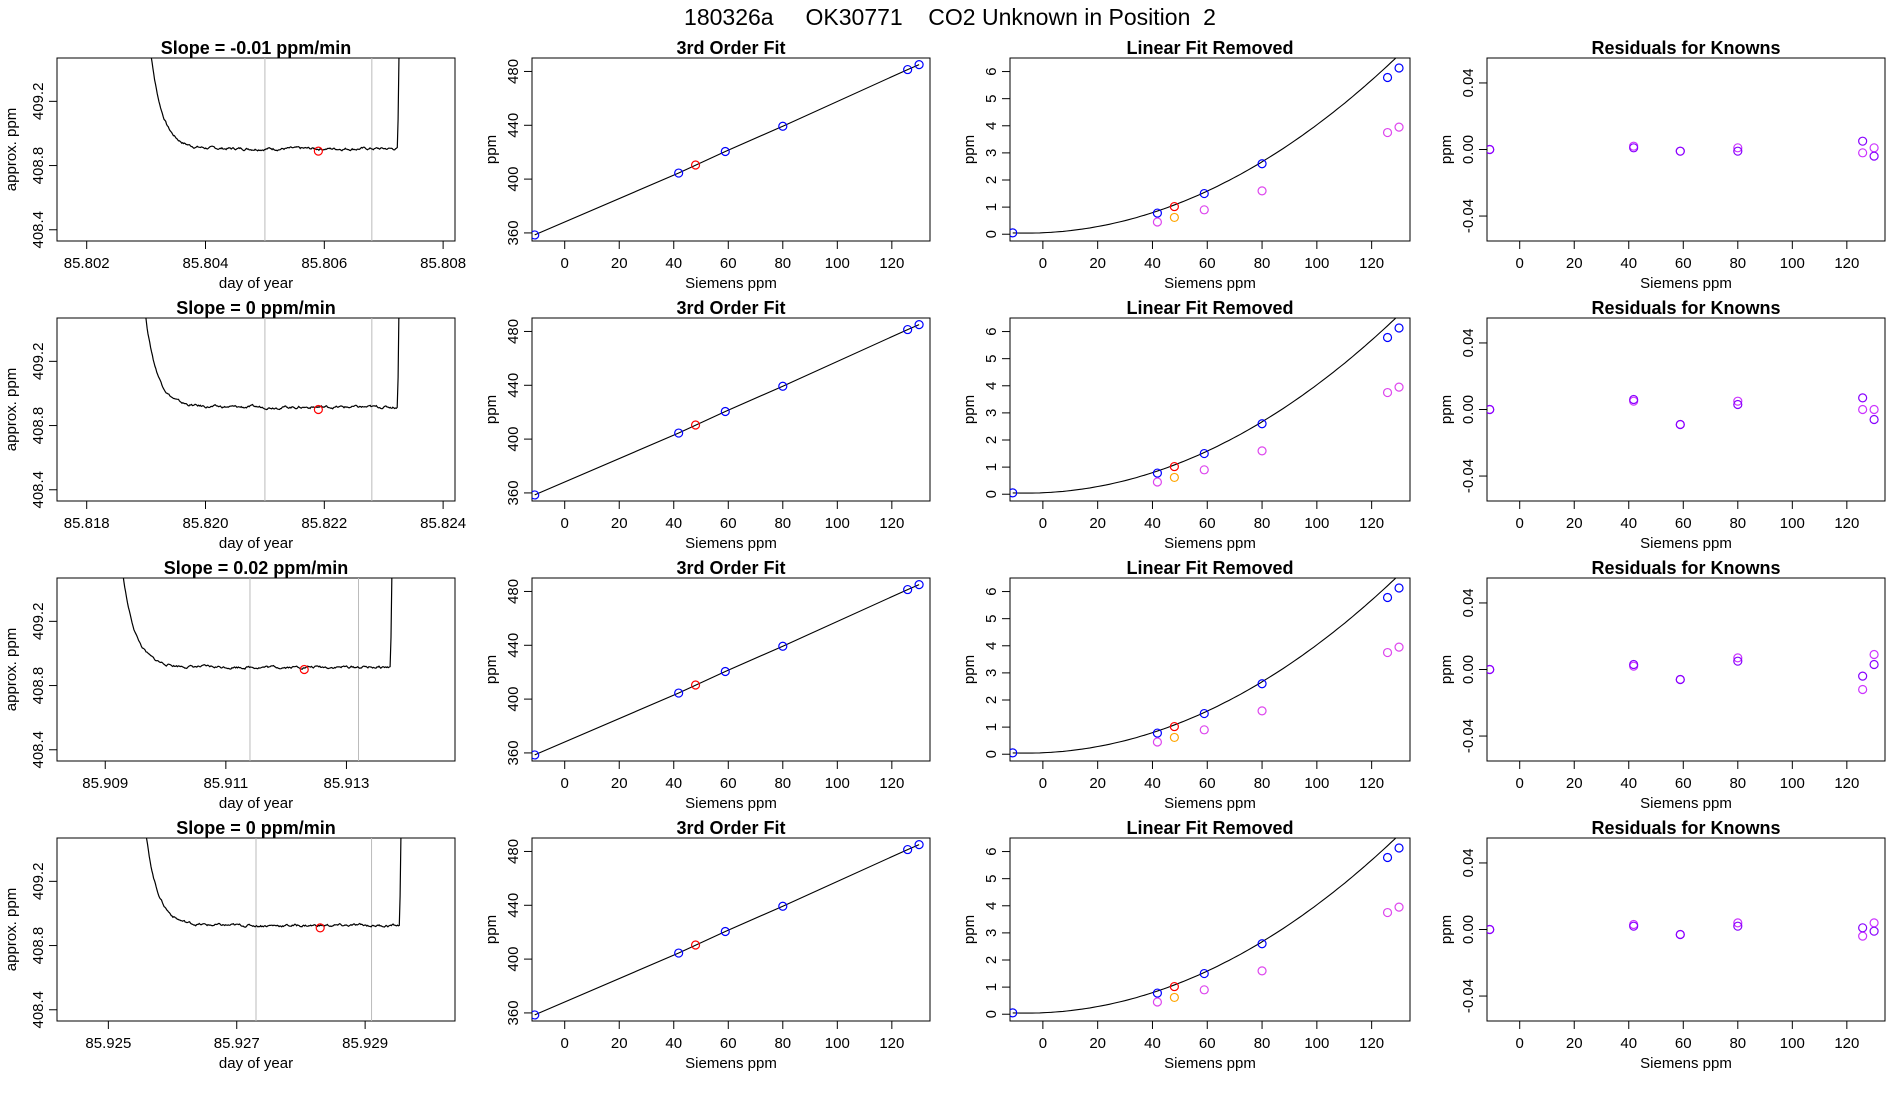 The width and height of the screenshot is (1900, 1100). I want to click on y-tick-label: 3, so click(991, 413).